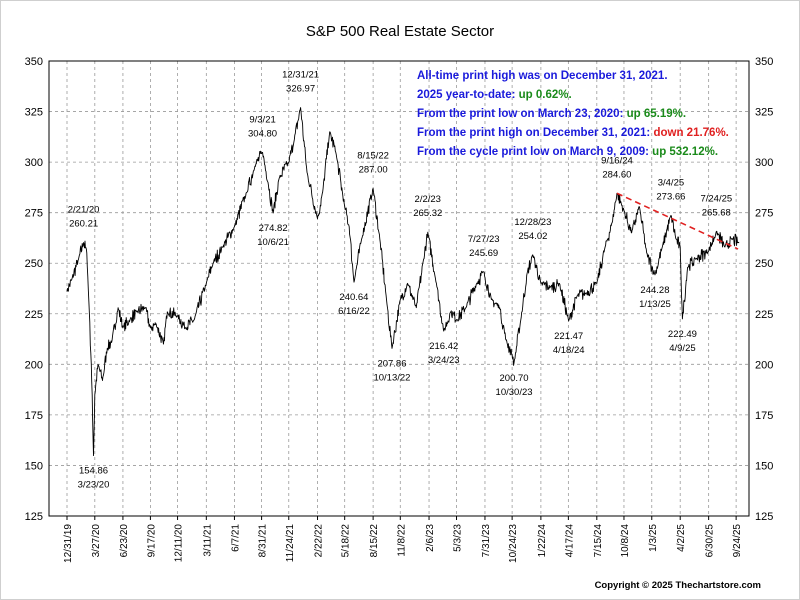  What do you see at coordinates (83, 224) in the screenshot?
I see `annotation-value: 260.21` at bounding box center [83, 224].